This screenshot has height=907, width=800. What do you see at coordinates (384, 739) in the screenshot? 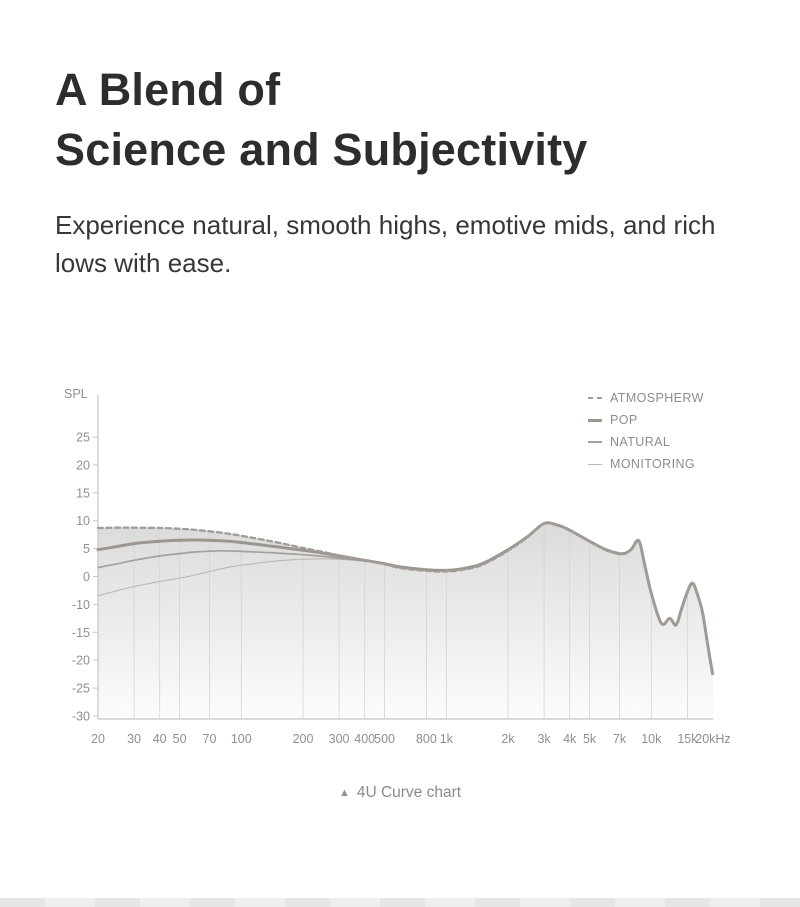
I see `svg-text: 500` at bounding box center [384, 739].